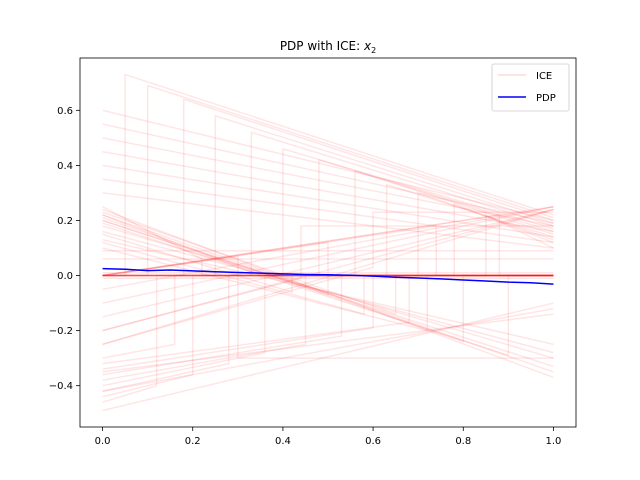  I want to click on pdp-line, so click(328, 276).